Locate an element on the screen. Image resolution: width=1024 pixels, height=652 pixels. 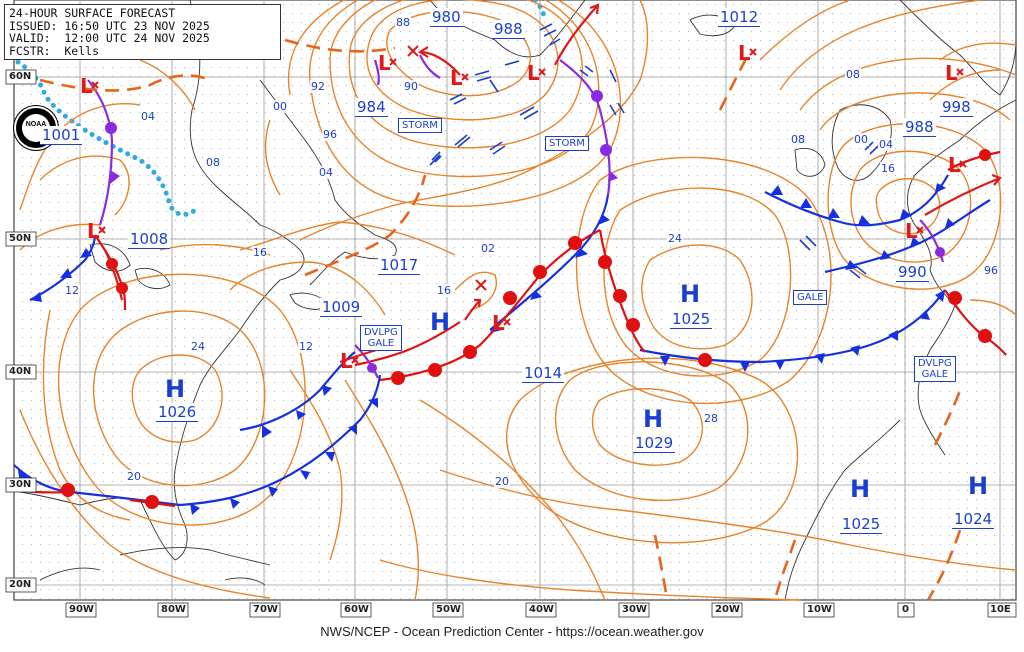
low-pressure-label: 998 is located at coordinates (956, 107).